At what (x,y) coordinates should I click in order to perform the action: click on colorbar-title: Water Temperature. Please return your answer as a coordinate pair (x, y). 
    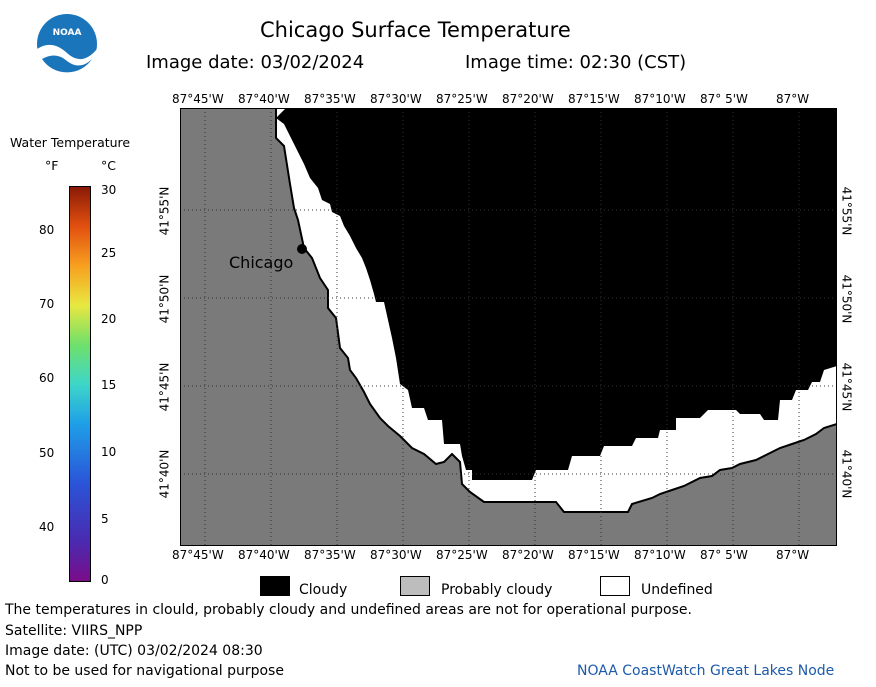
    Looking at the image, I should click on (70, 142).